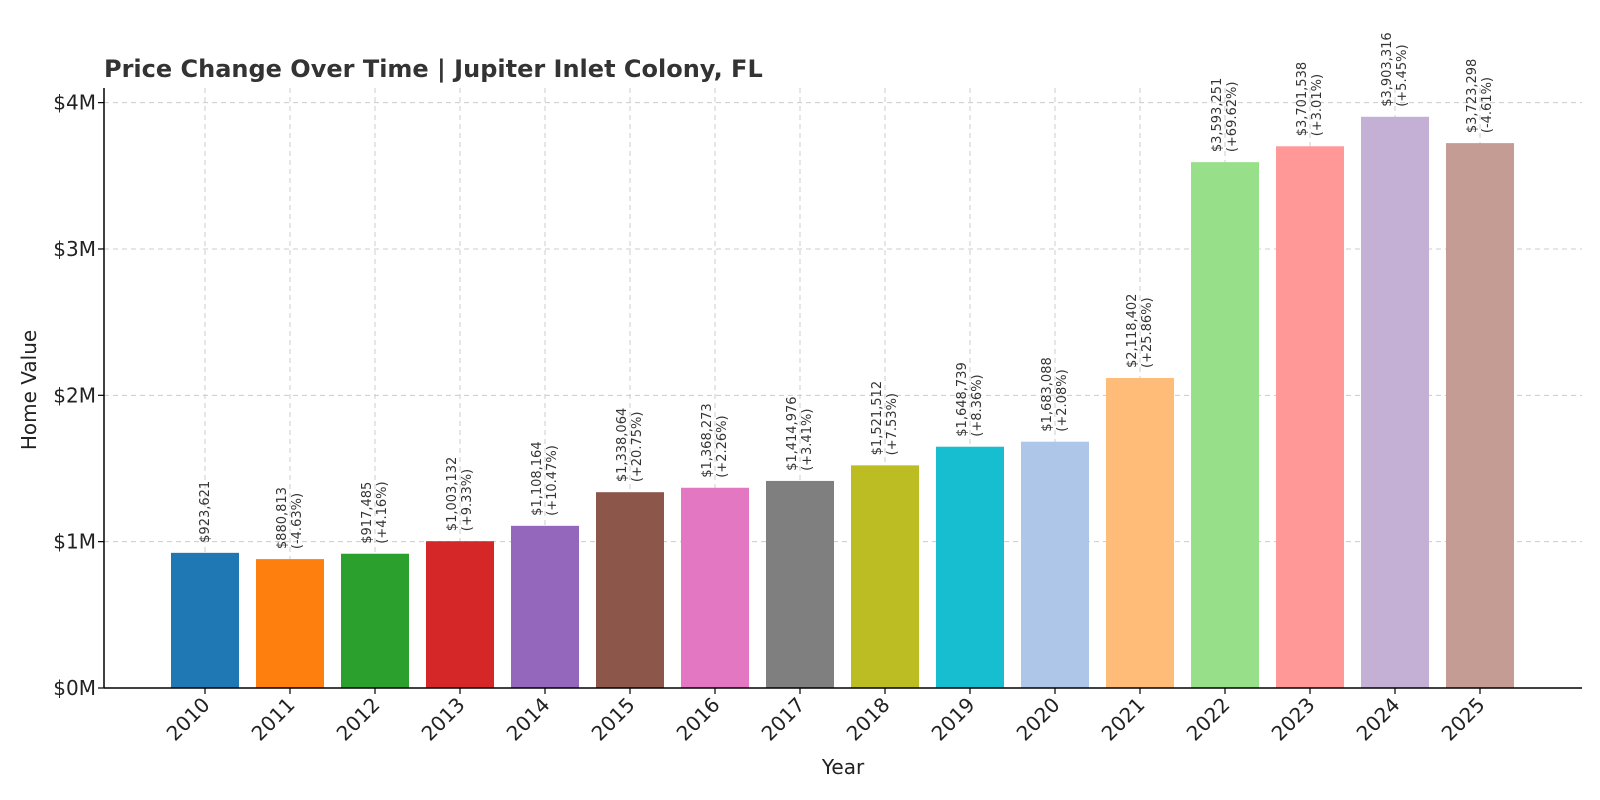 Image resolution: width=1600 pixels, height=800 pixels. What do you see at coordinates (843, 767) in the screenshot?
I see `x-axis-label: Year` at bounding box center [843, 767].